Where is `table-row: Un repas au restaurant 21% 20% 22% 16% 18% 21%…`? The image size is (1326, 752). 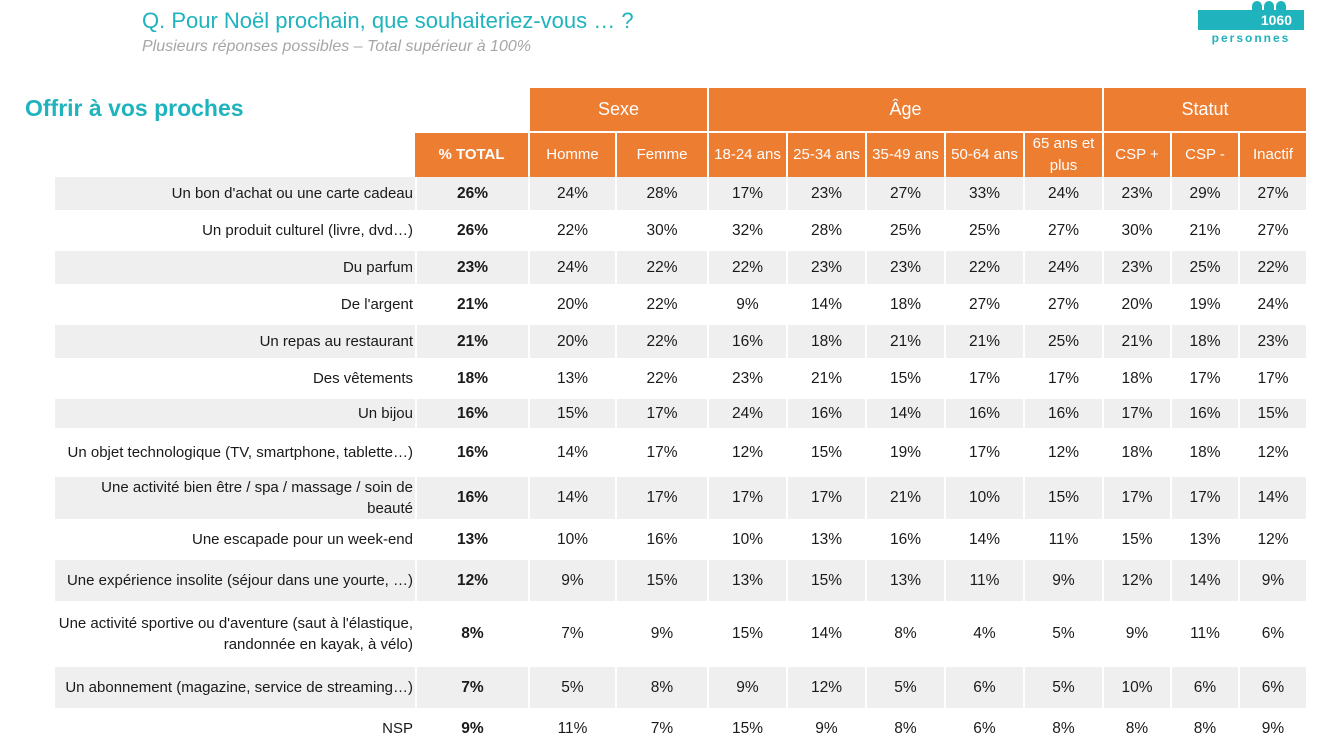
table-row: Un repas au restaurant 21% 20% 22% 16% 18% 21%… is located at coordinates (680, 343).